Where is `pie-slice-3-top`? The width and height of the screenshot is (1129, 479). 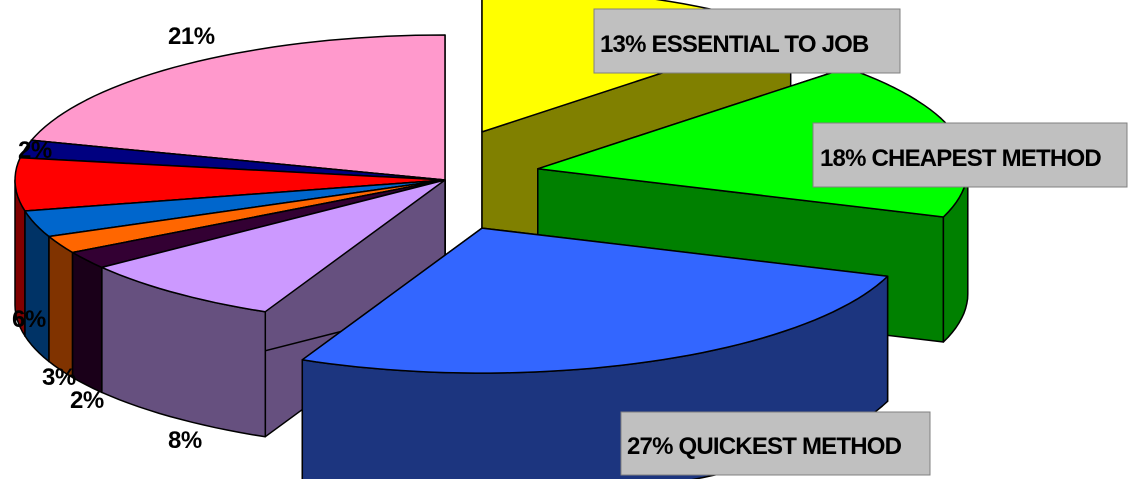
pie-slice-3-top is located at coordinates (273, 246).